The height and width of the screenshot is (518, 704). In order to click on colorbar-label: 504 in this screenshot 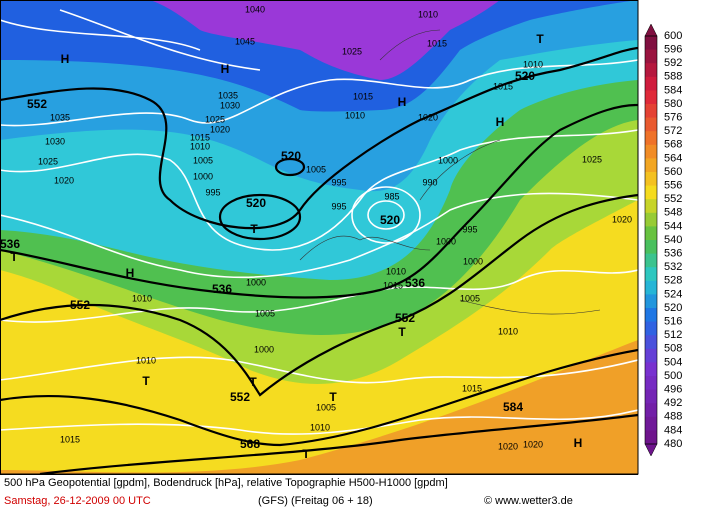, I will do `click(673, 362)`.